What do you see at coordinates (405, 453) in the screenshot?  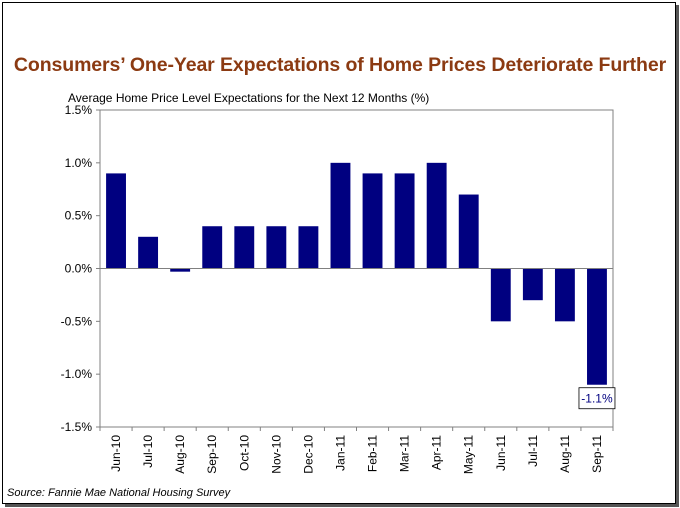 I see `x-tick-label: Mar-11` at bounding box center [405, 453].